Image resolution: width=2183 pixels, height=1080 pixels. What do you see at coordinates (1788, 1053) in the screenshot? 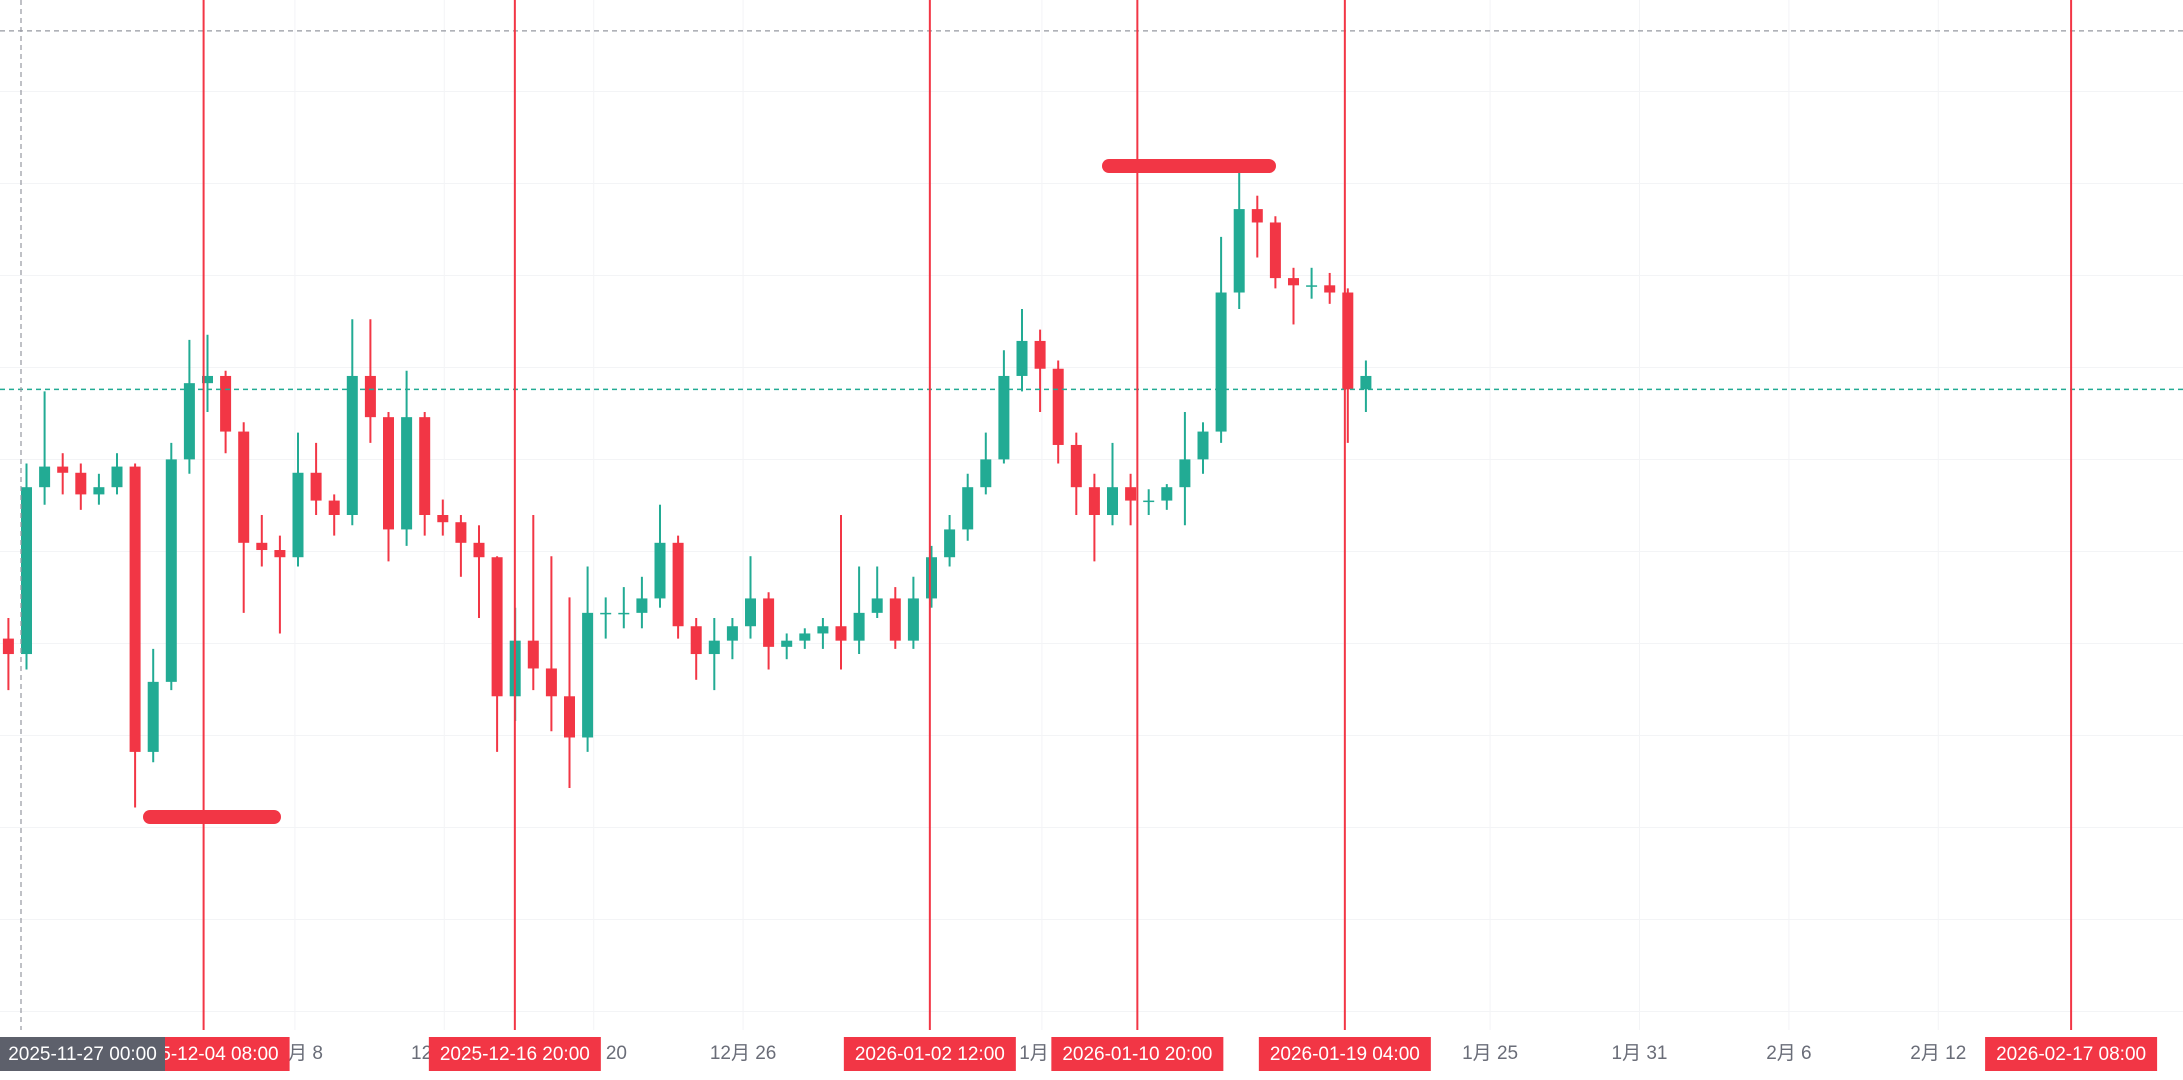
I see `x-tick-label: 2月 6` at bounding box center [1788, 1053].